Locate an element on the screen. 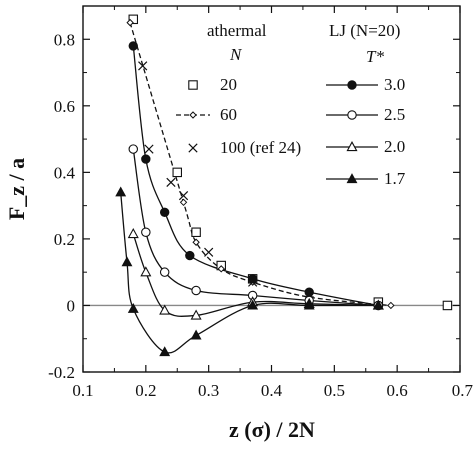  x-tick-label: 0.6 is located at coordinates (397, 390).